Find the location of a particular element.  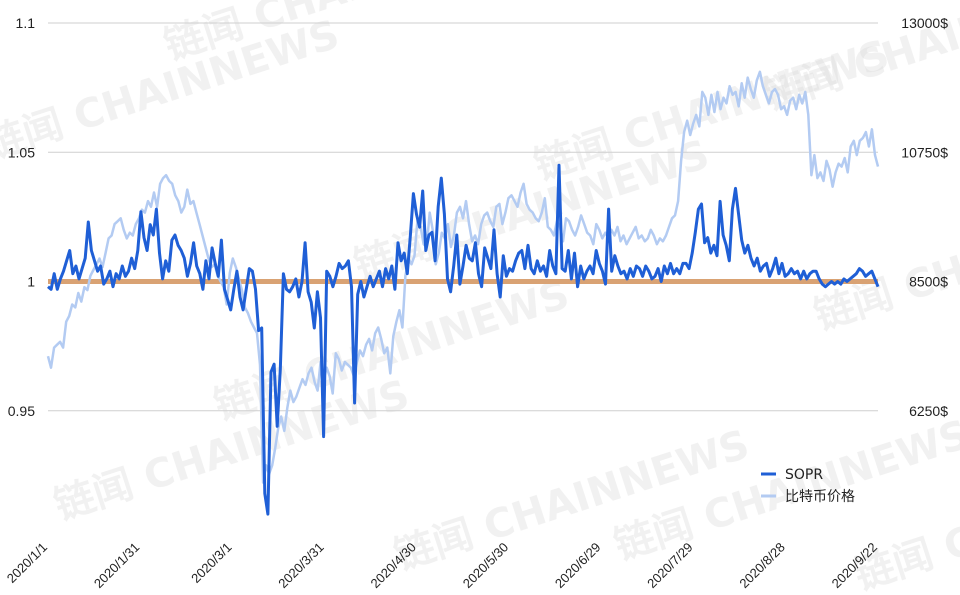

right-tick-label-1: 8500$ is located at coordinates (928, 282).